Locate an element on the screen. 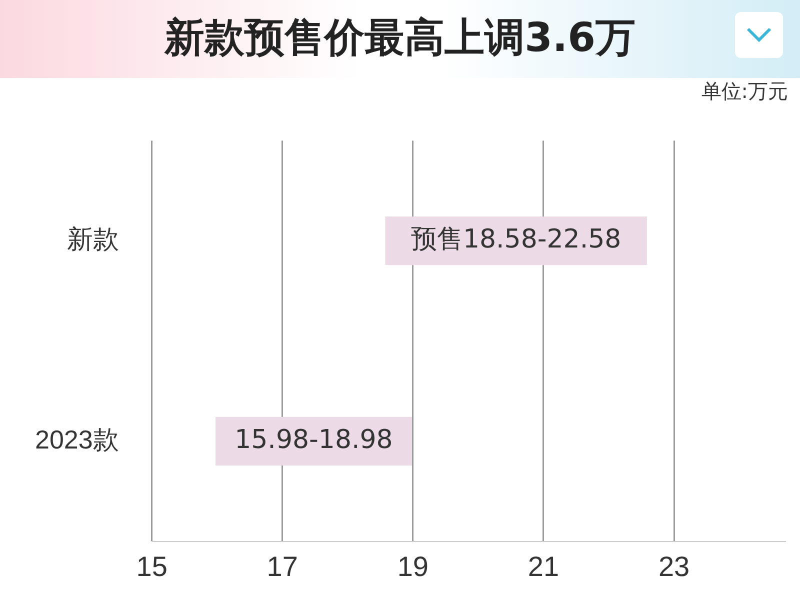 The height and width of the screenshot is (600, 800). text: 单位:万元 is located at coordinates (744, 91).